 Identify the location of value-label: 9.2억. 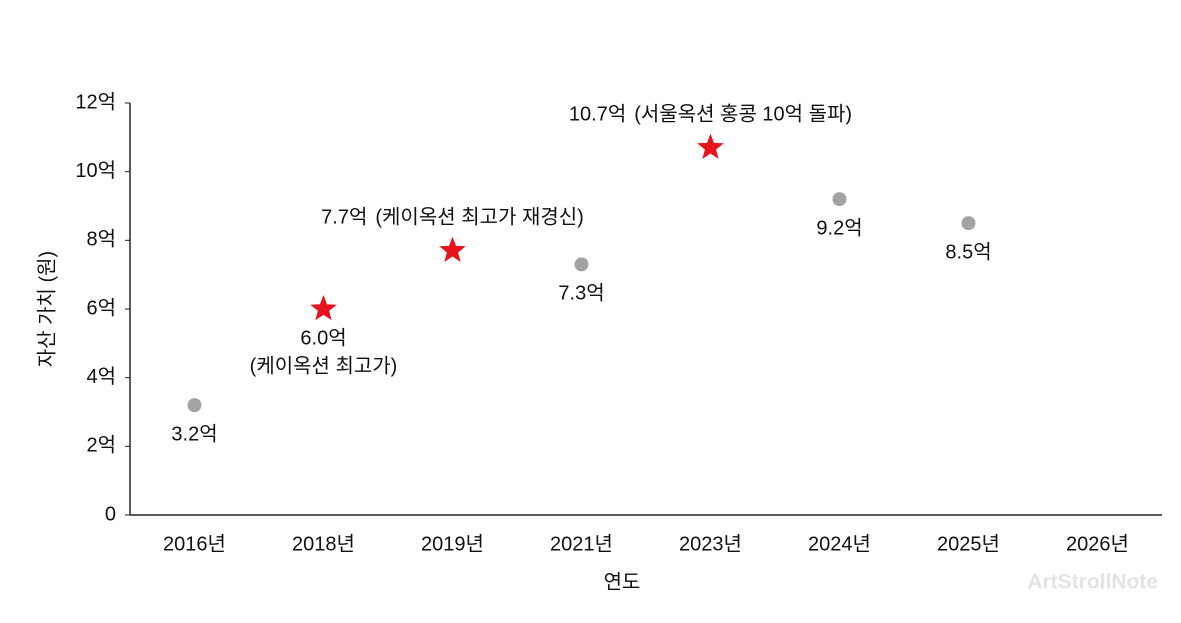
(839, 227).